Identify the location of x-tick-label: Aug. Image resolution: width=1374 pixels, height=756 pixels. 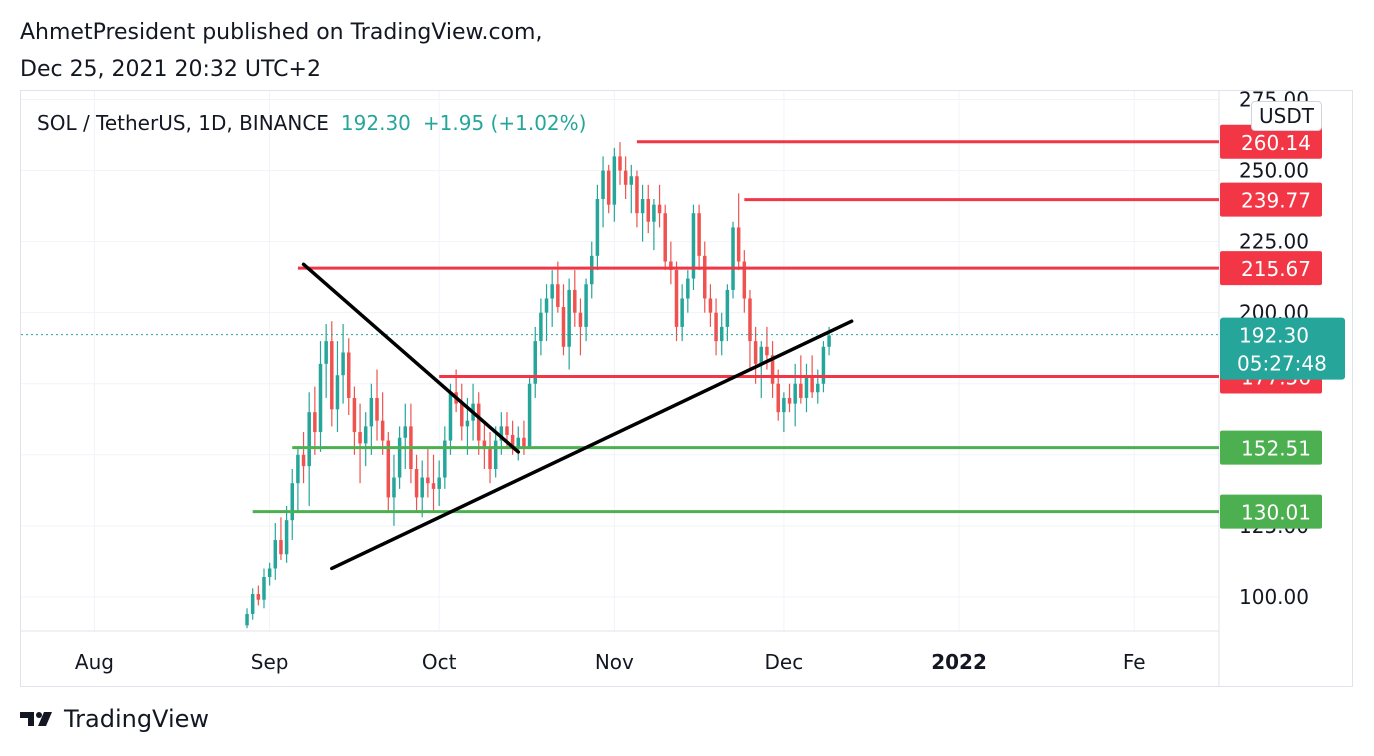
(94, 662).